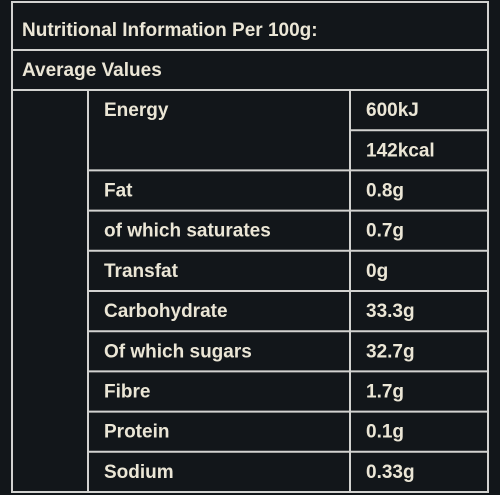 This screenshot has height=495, width=500. I want to click on subtitle: Average Values, so click(92, 70).